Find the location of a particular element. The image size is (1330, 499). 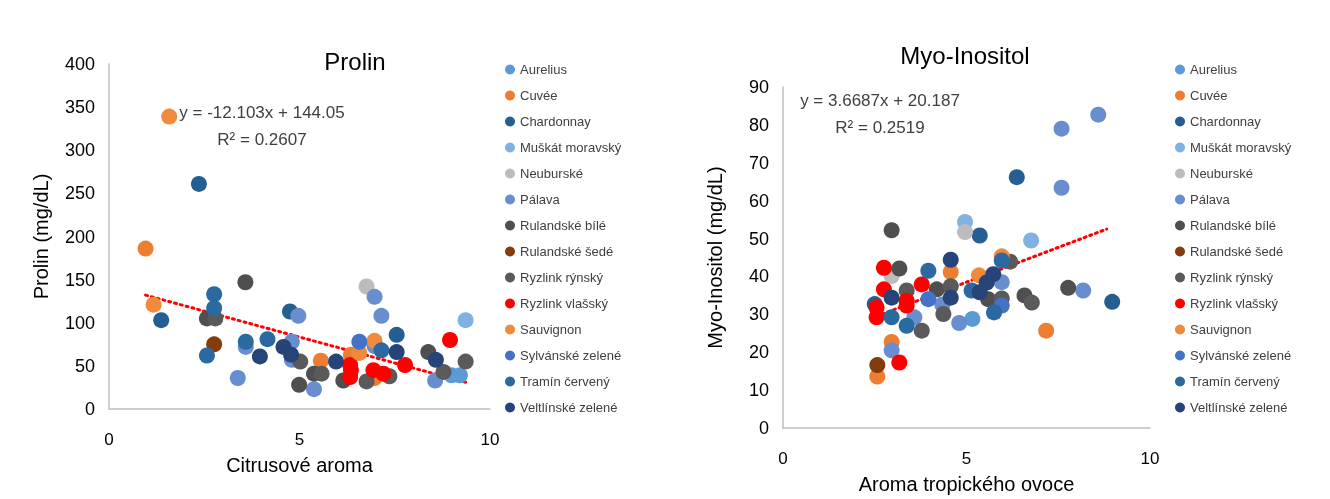

y-tick-label: 90 is located at coordinates (758, 87).